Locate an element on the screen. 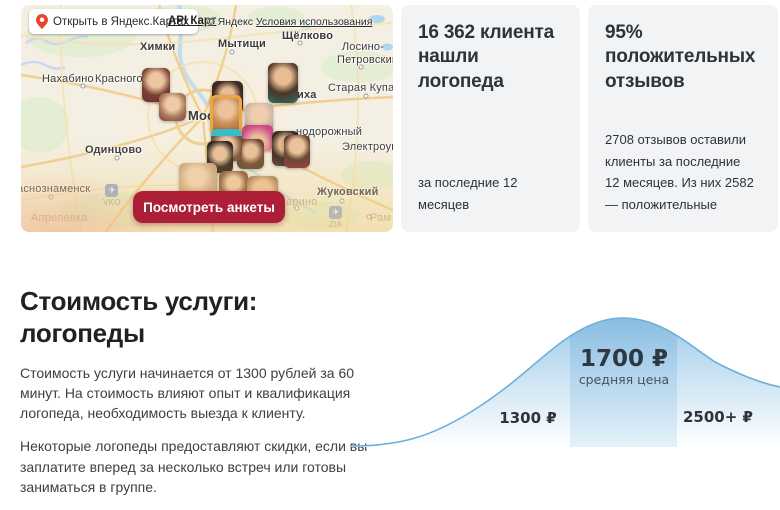 The height and width of the screenshot is (510, 780). bell-curve-fill is located at coordinates (565, 382).